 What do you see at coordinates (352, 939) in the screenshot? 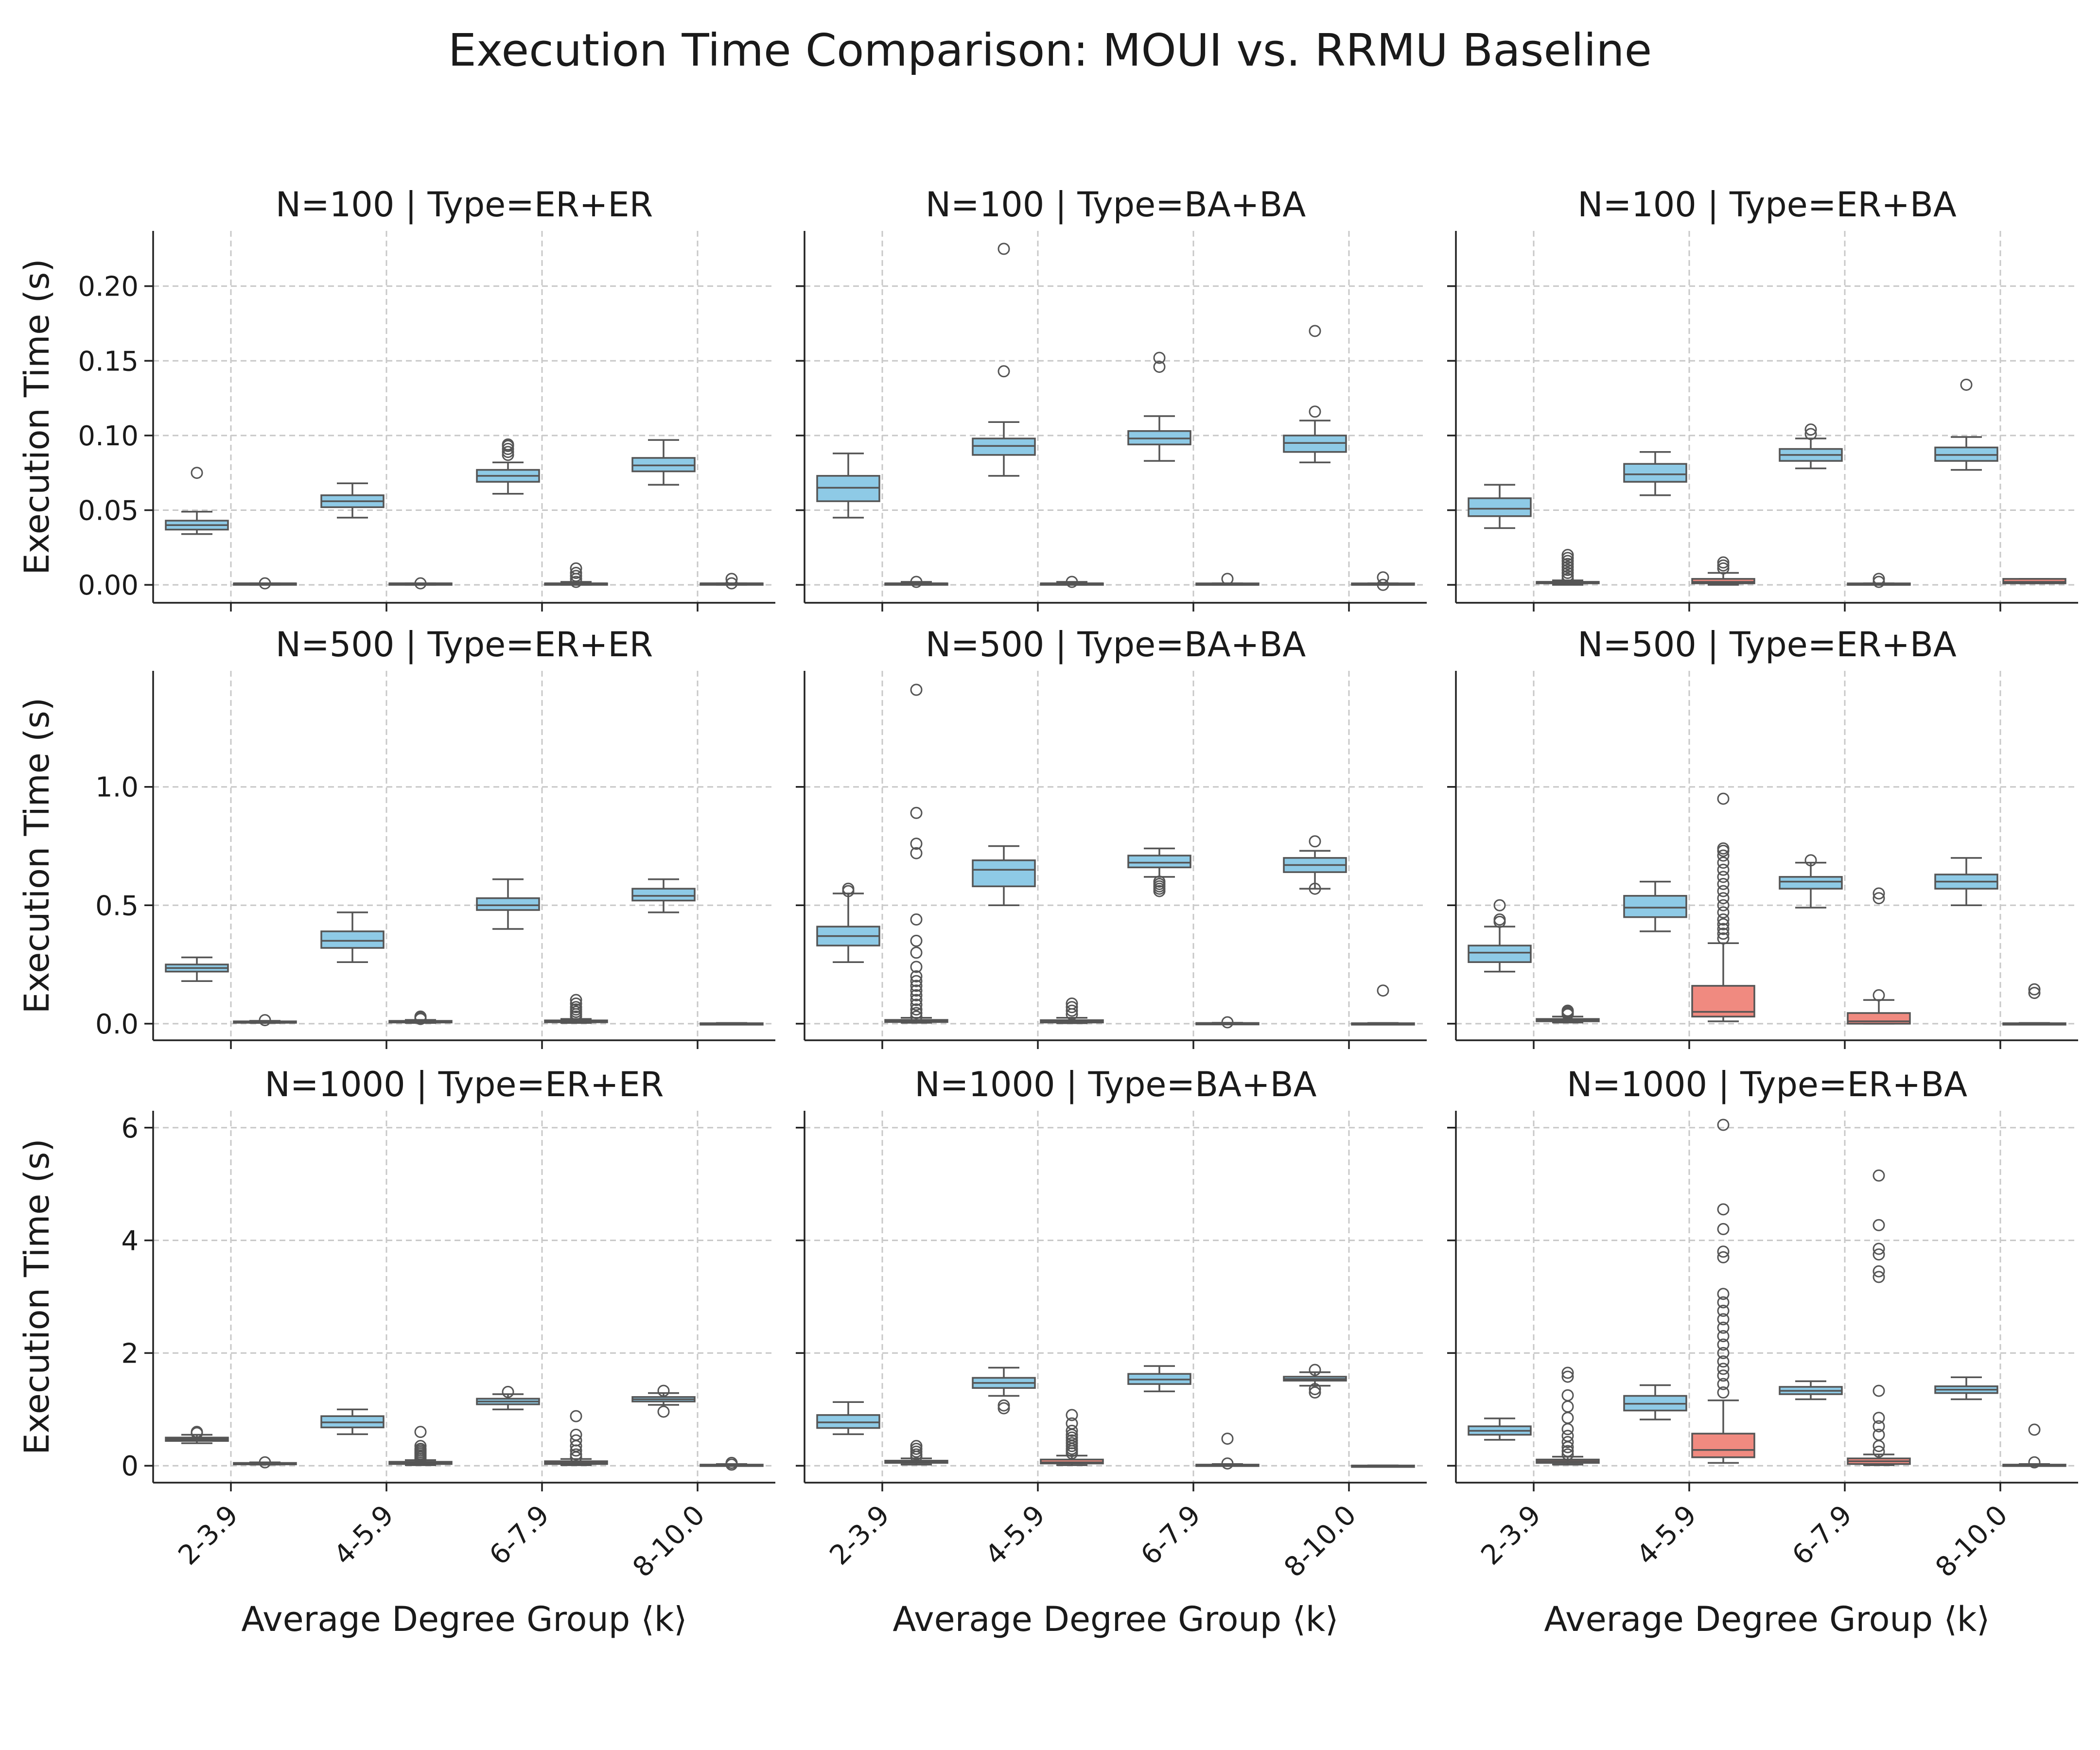
I see `iqr-box` at bounding box center [352, 939].